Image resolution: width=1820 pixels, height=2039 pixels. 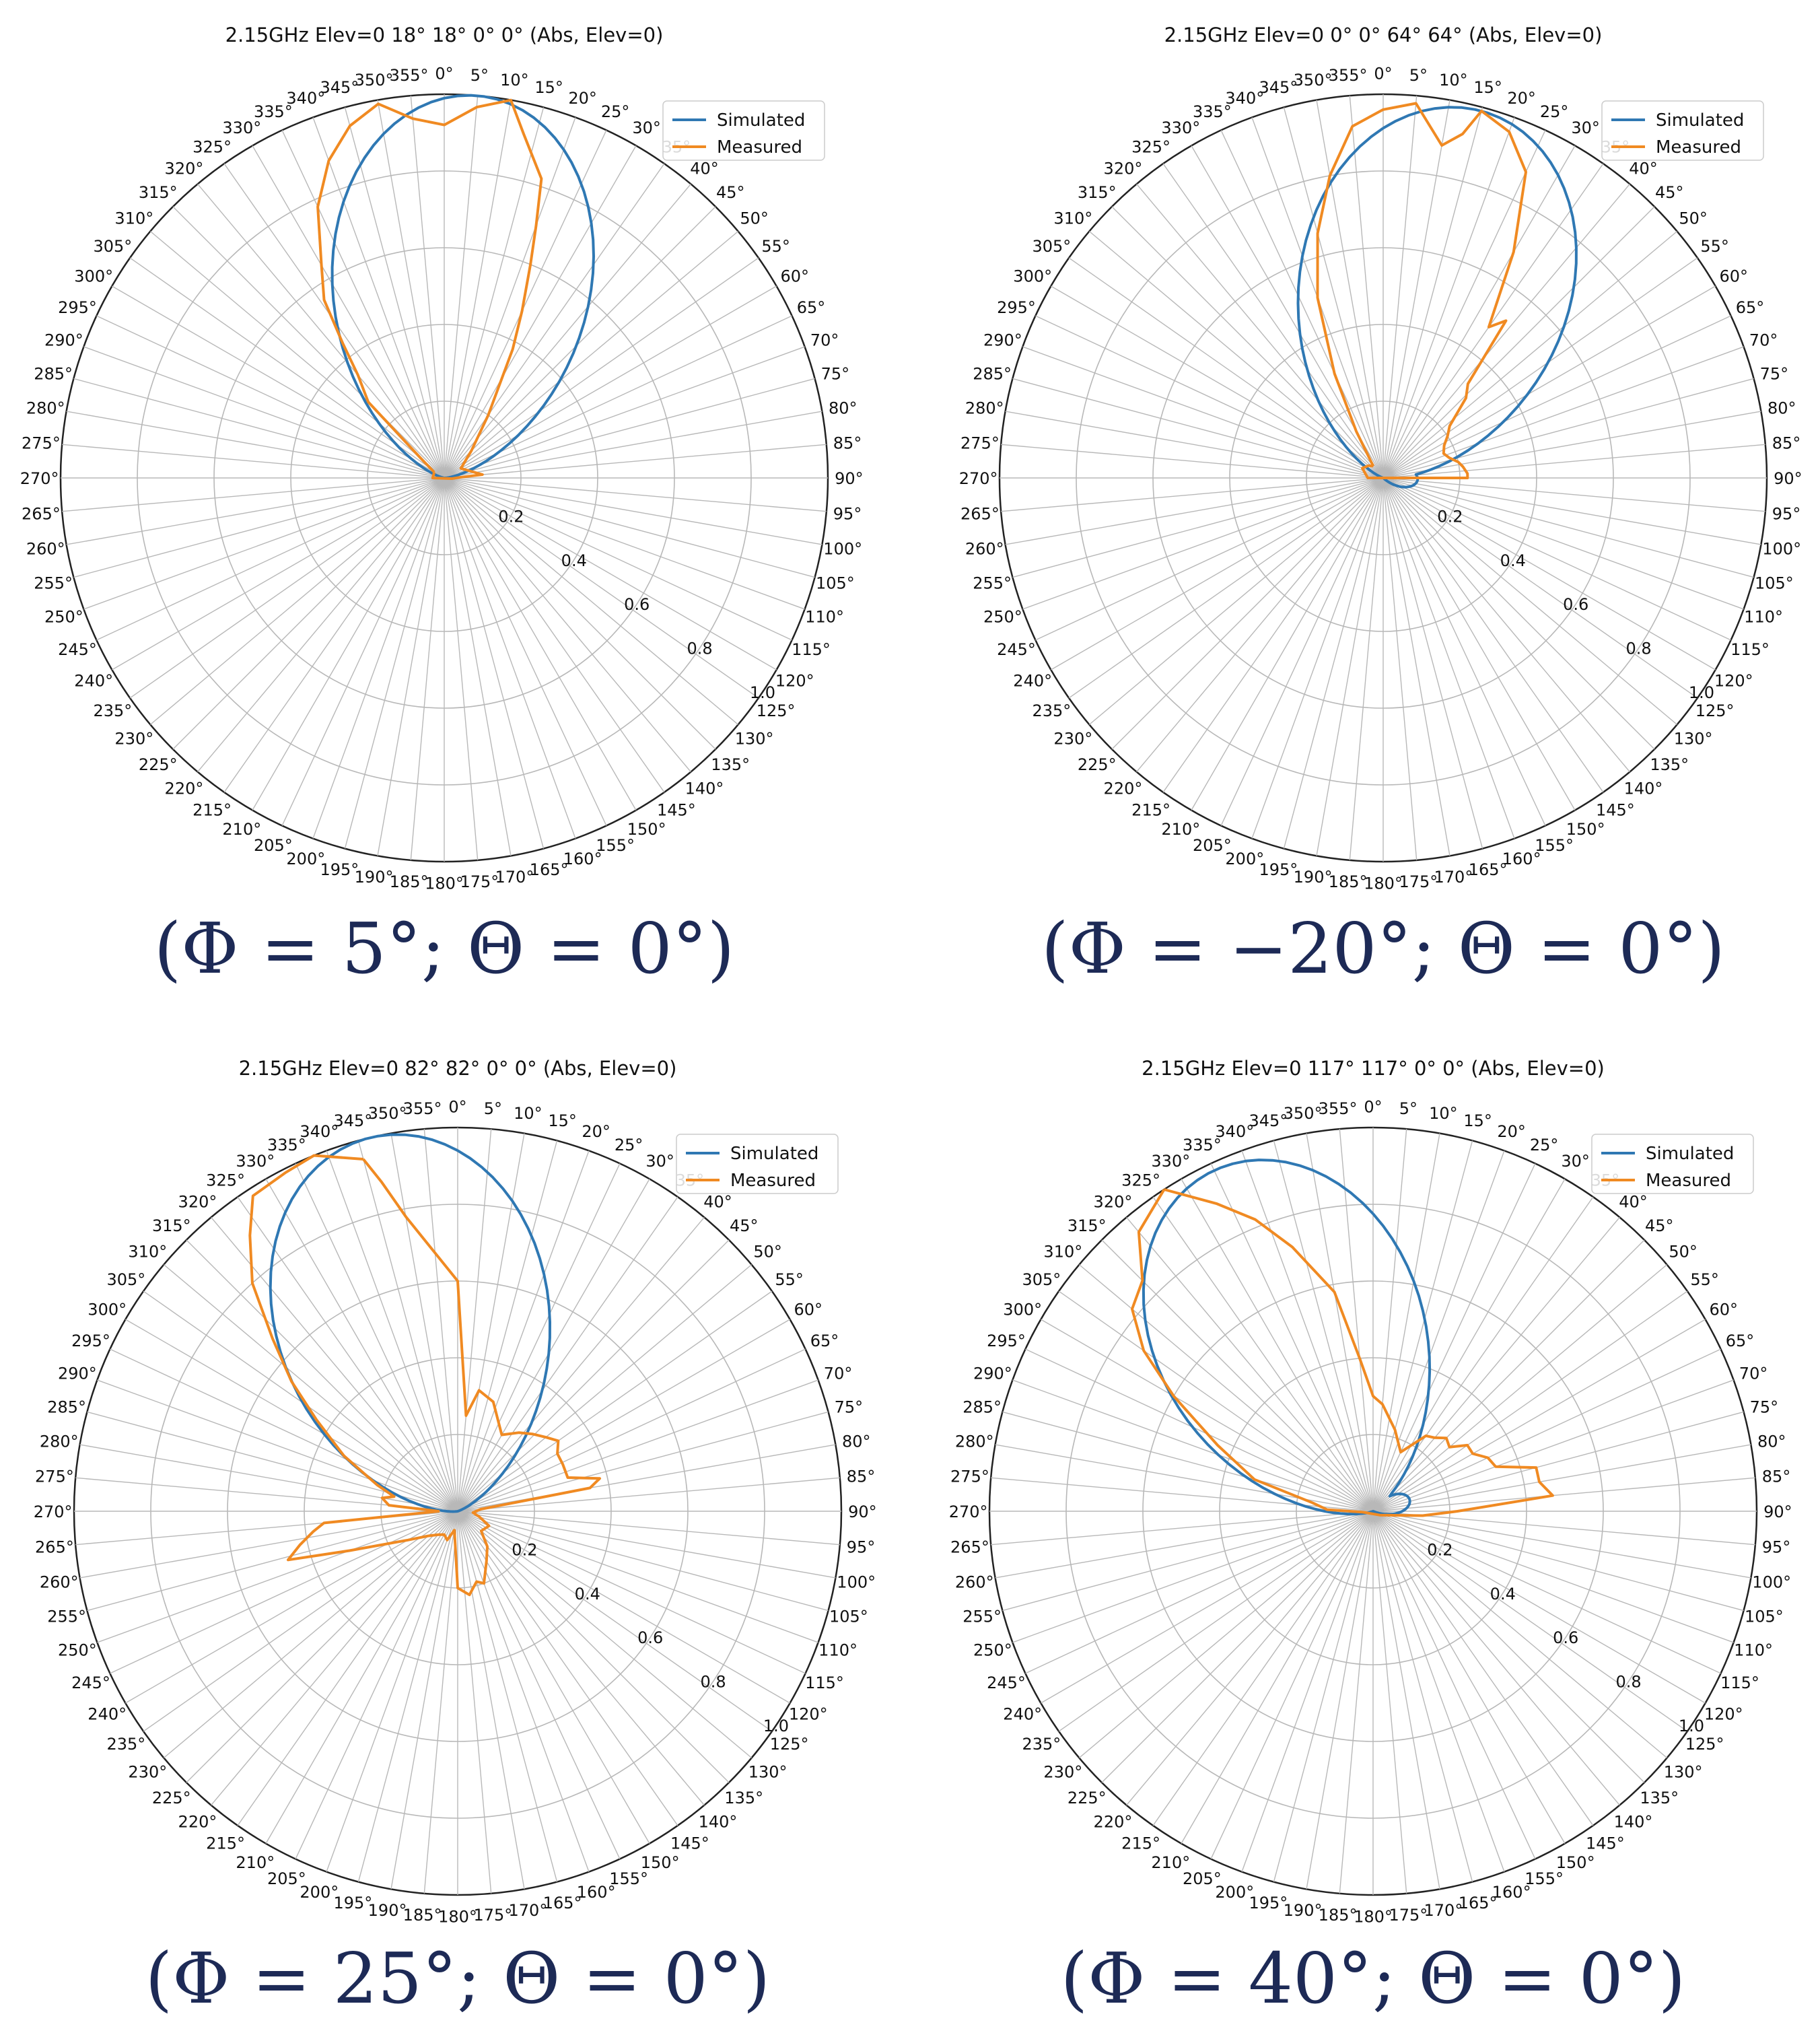 What do you see at coordinates (66, 1406) in the screenshot?
I see `theta-tick-label: 285°` at bounding box center [66, 1406].